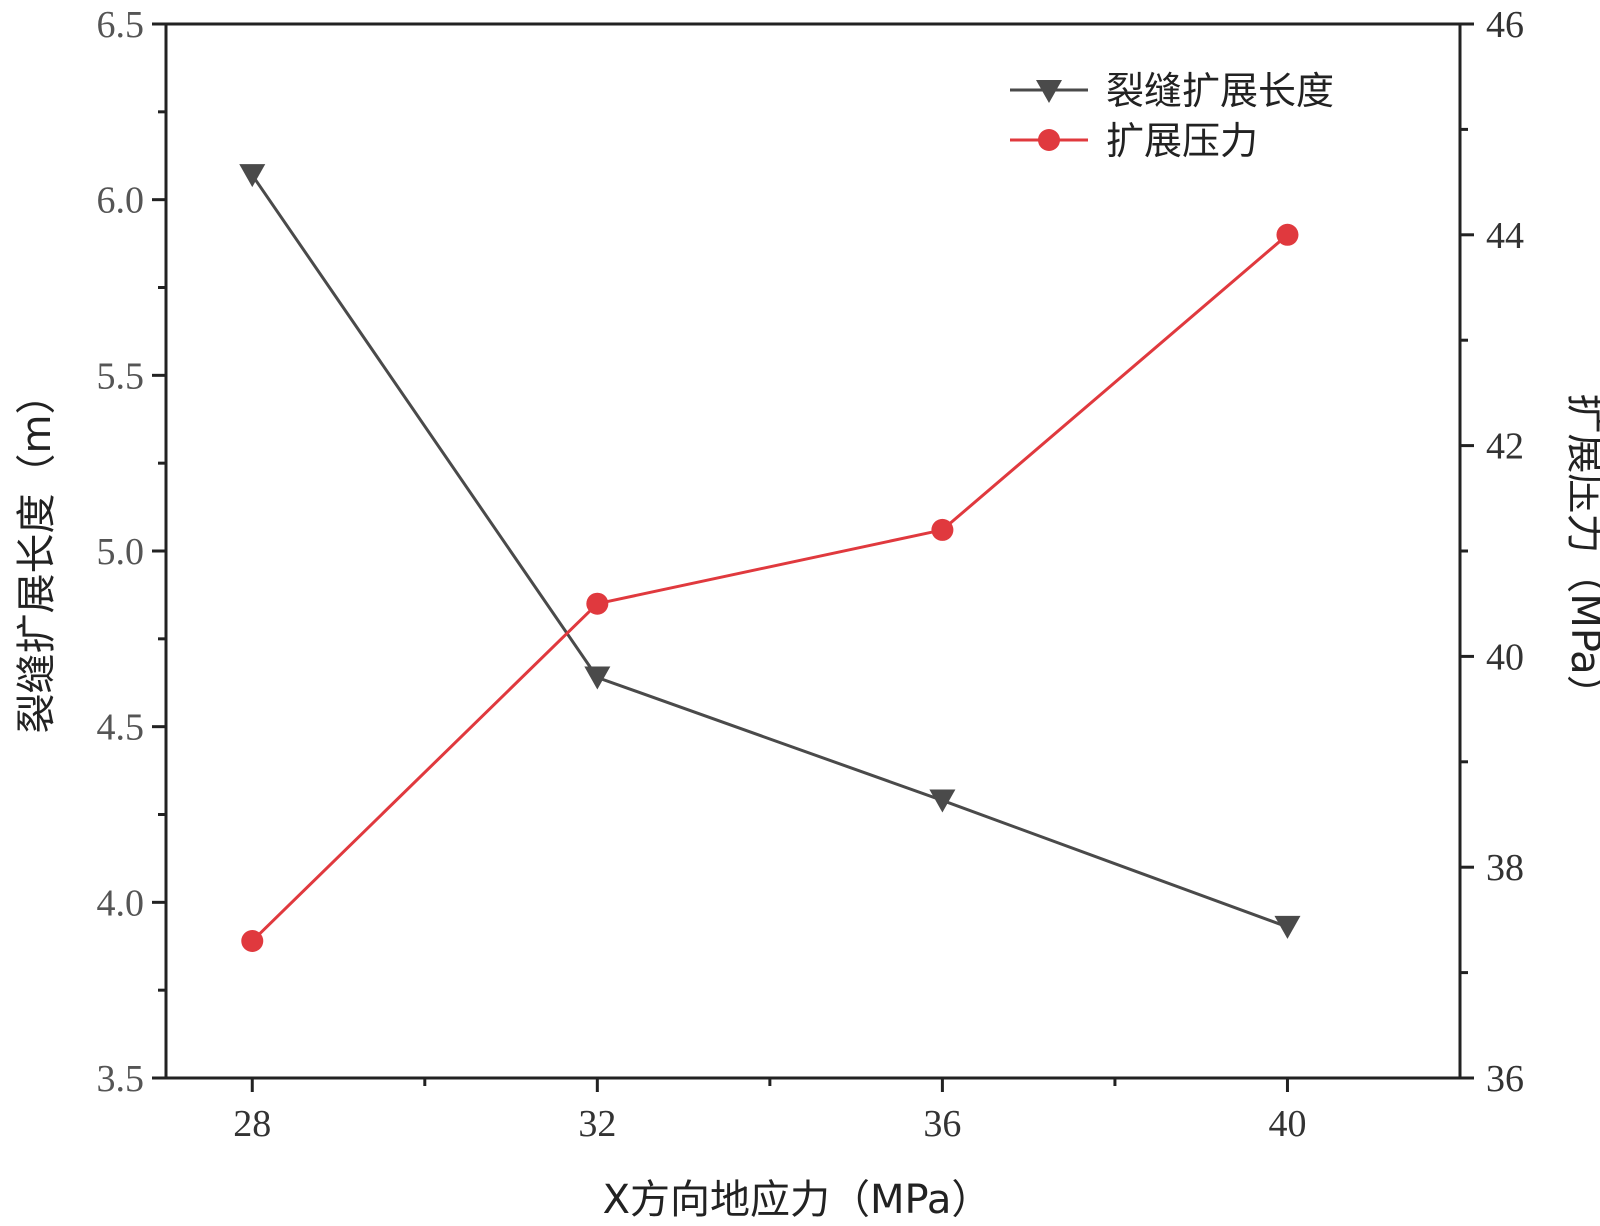 The image size is (1600, 1226). What do you see at coordinates (597, 1124) in the screenshot?
I see `x-tick-label: 32` at bounding box center [597, 1124].